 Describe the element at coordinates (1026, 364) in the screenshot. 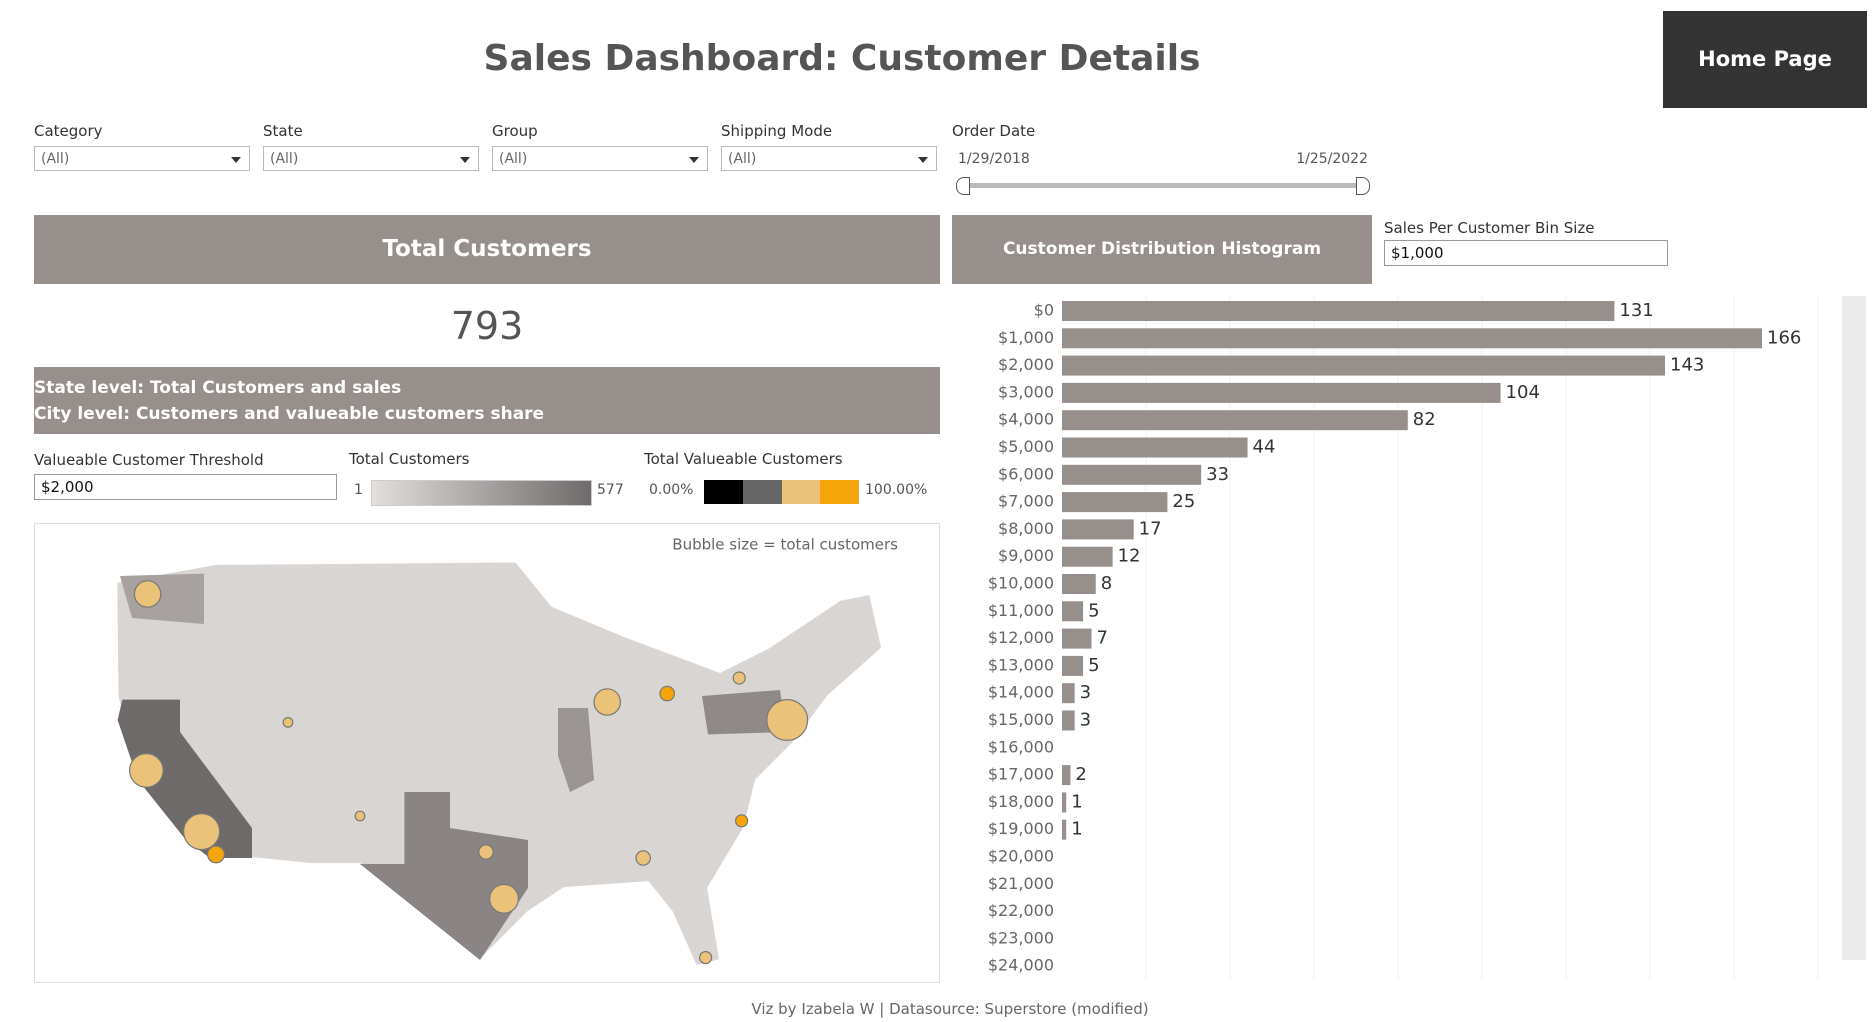

I see `y-tick-label: $2,000` at that location.